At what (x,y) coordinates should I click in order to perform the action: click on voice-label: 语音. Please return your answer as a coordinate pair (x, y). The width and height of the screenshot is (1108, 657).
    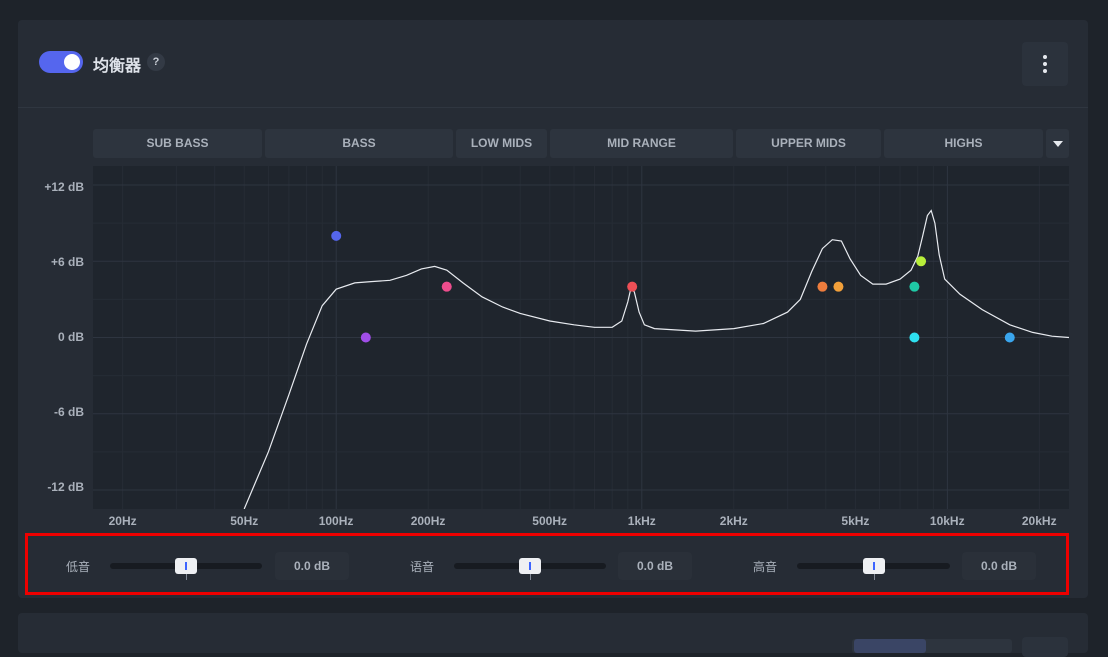
    Looking at the image, I should click on (422, 567).